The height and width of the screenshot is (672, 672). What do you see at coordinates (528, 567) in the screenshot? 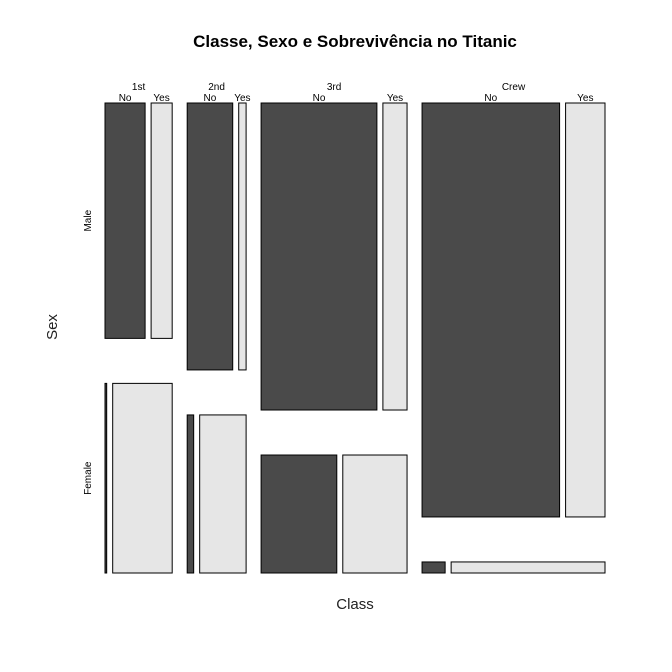
I see `tile-crew-female-yes` at bounding box center [528, 567].